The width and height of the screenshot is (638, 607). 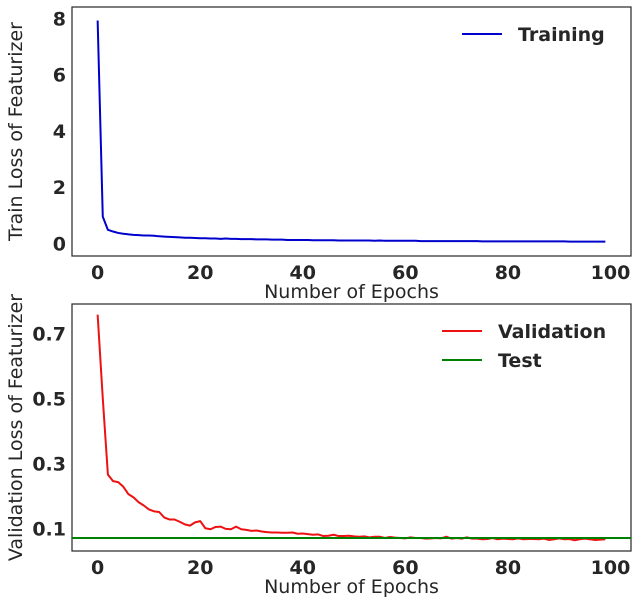 What do you see at coordinates (59, 244) in the screenshot?
I see `y-tick-label: 0` at bounding box center [59, 244].